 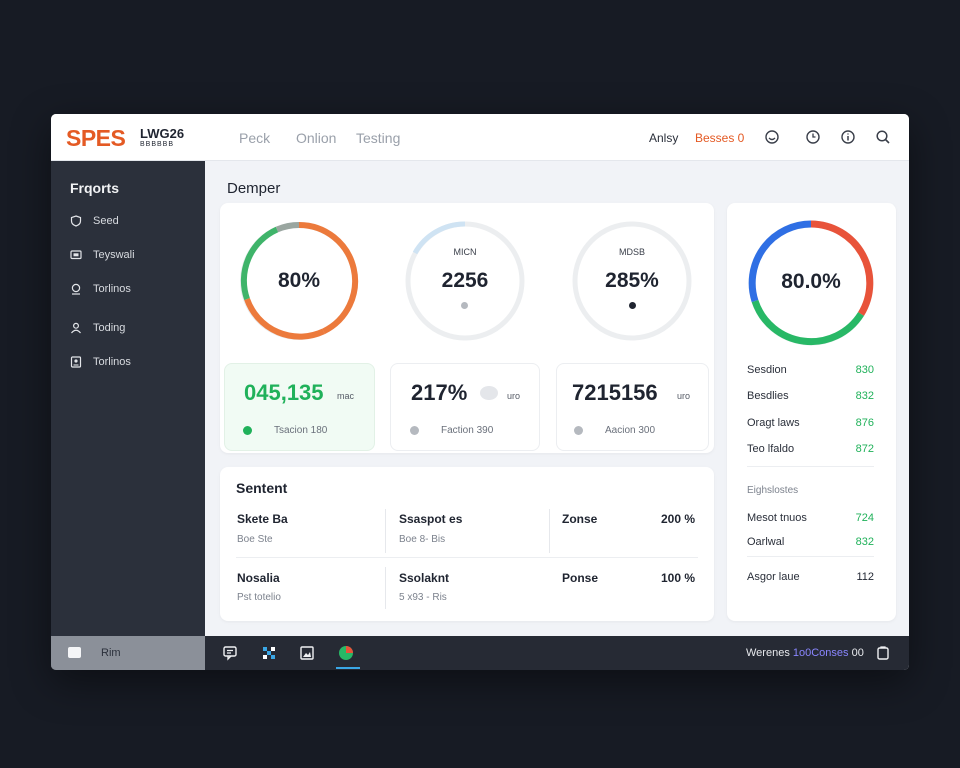 I want to click on active-tab-indicator, so click(x=348, y=668).